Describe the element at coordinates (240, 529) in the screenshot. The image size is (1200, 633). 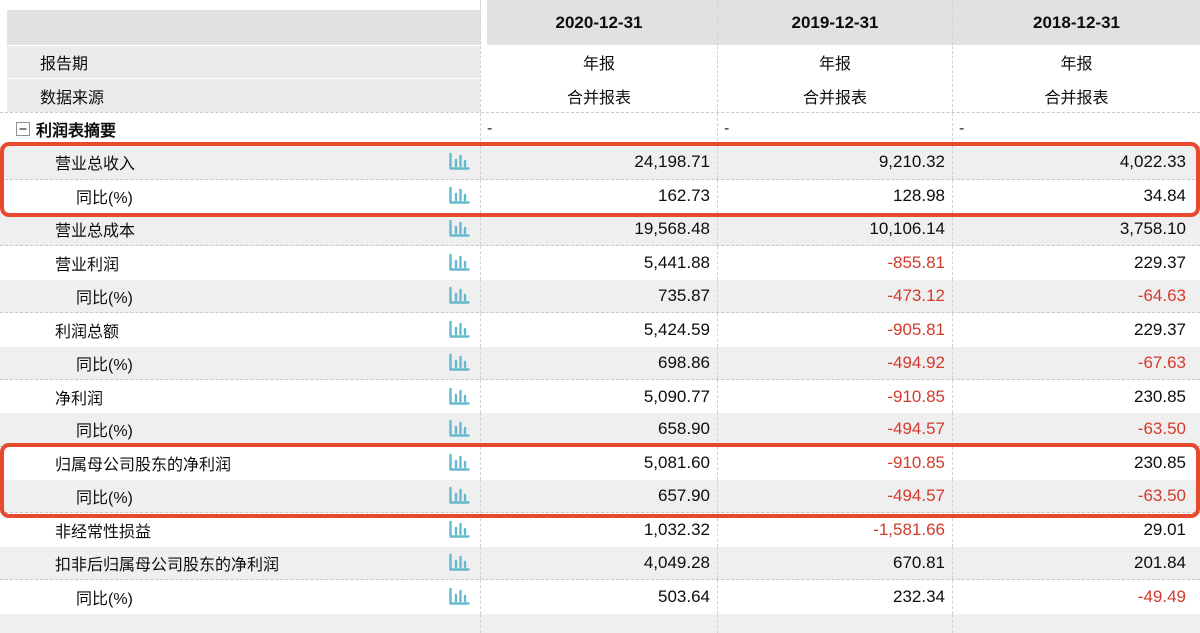
I see `row-label-cell: 非经常性损益` at that location.